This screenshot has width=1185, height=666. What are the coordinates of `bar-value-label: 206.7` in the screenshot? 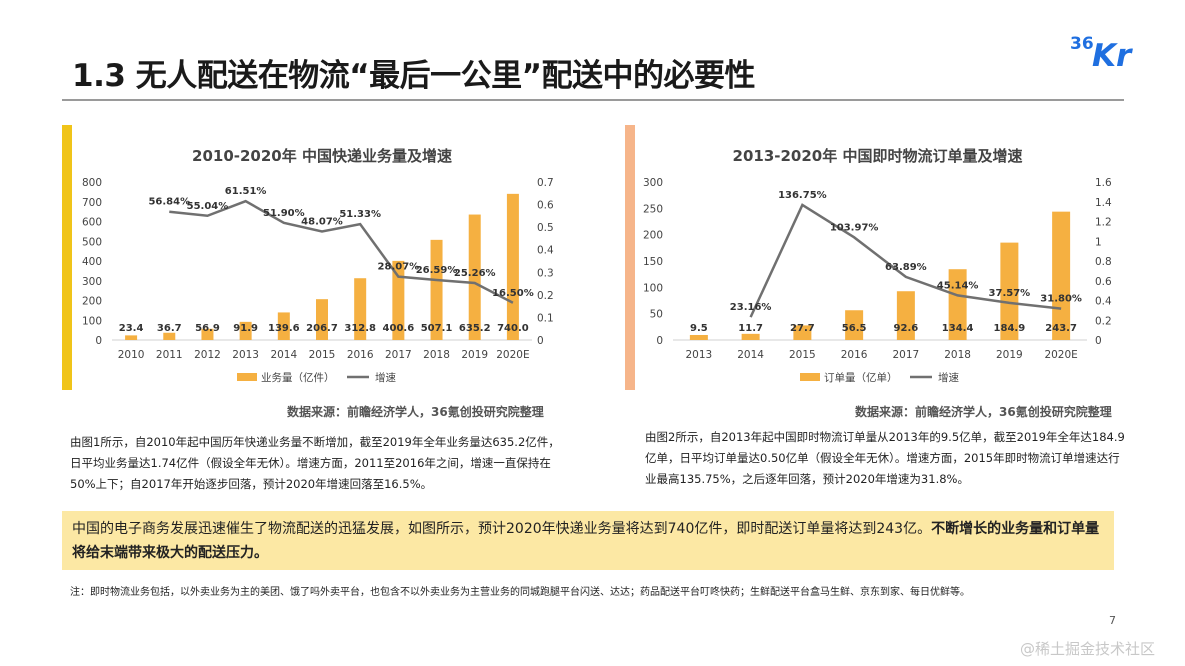 It's located at (322, 328).